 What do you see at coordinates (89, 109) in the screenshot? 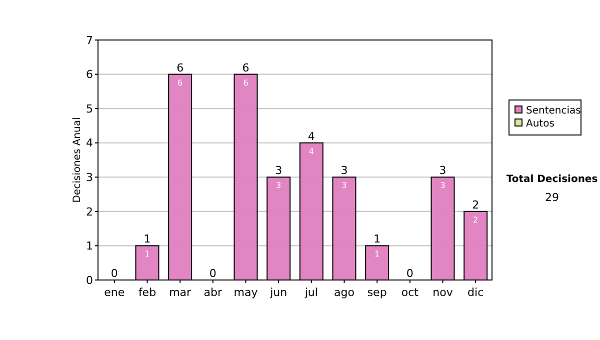
I see `y-tick-label: 5` at bounding box center [89, 109].